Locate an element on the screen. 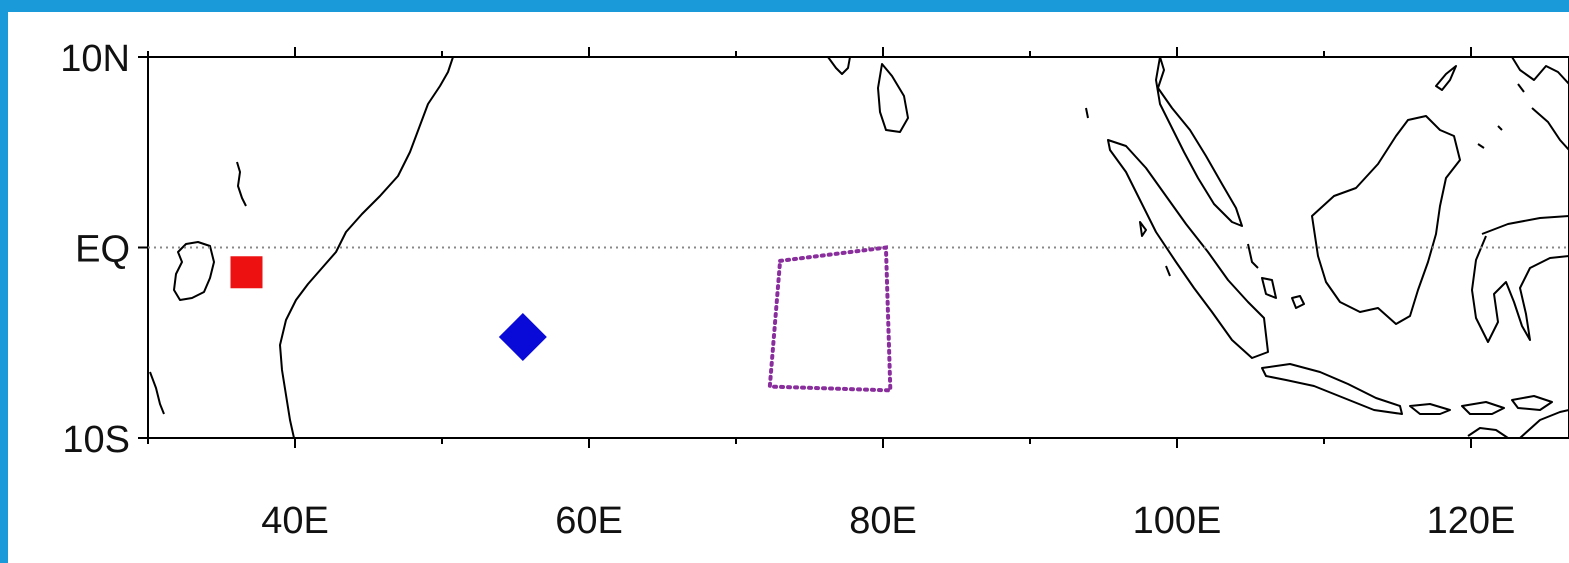 Image resolution: width=1569 pixels, height=563 pixels. africa-coastline is located at coordinates (366, 247).